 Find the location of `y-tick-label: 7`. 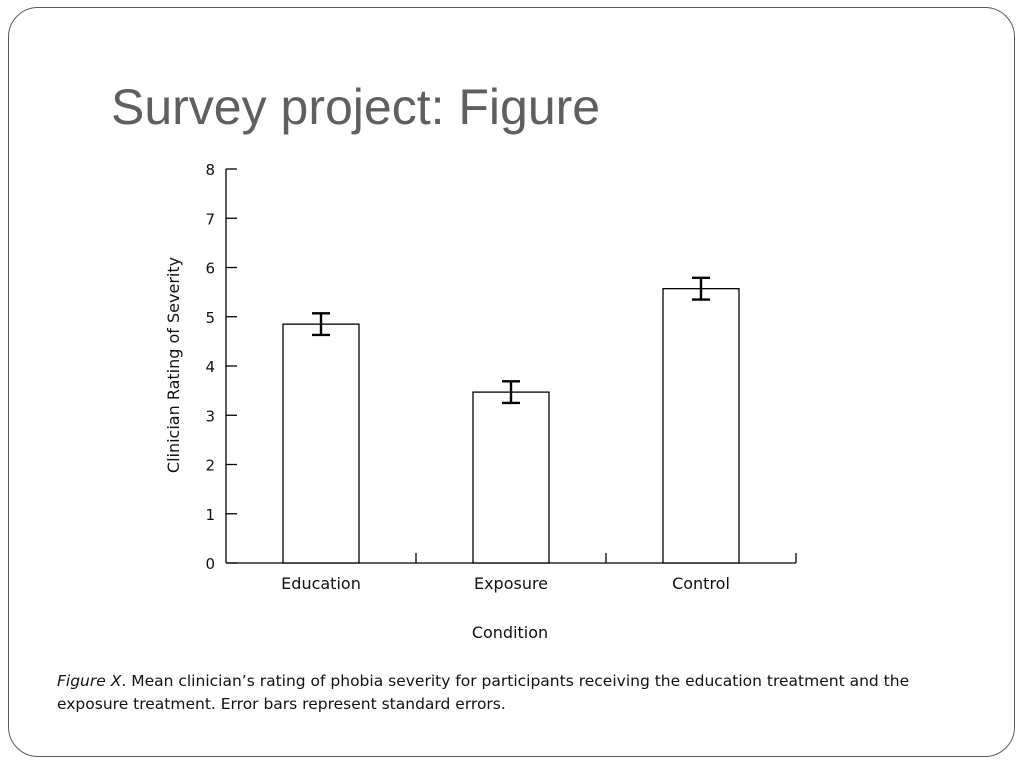

y-tick-label: 7 is located at coordinates (210, 219).